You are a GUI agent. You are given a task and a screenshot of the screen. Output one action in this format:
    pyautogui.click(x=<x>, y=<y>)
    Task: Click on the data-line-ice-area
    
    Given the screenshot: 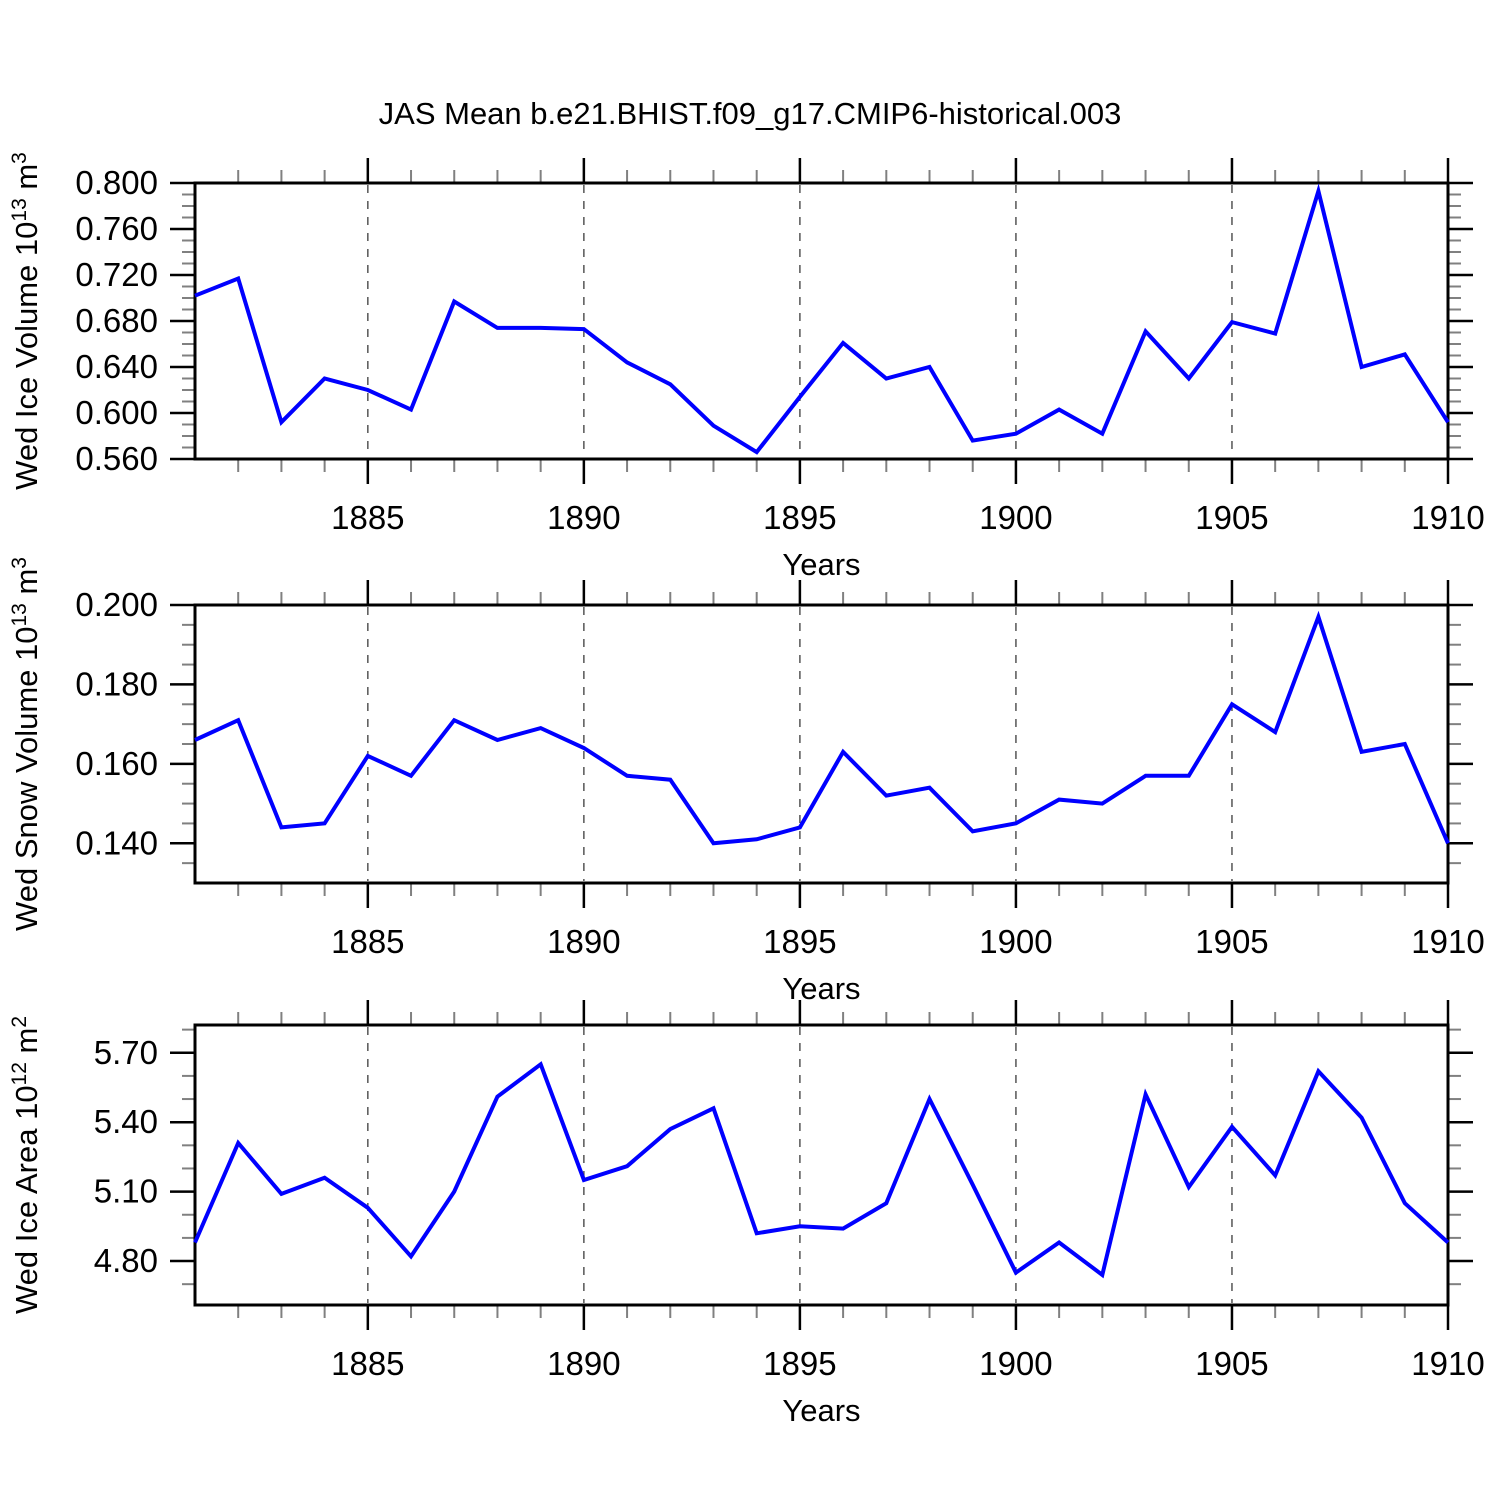 What is the action you would take?
    pyautogui.click(x=821, y=1170)
    